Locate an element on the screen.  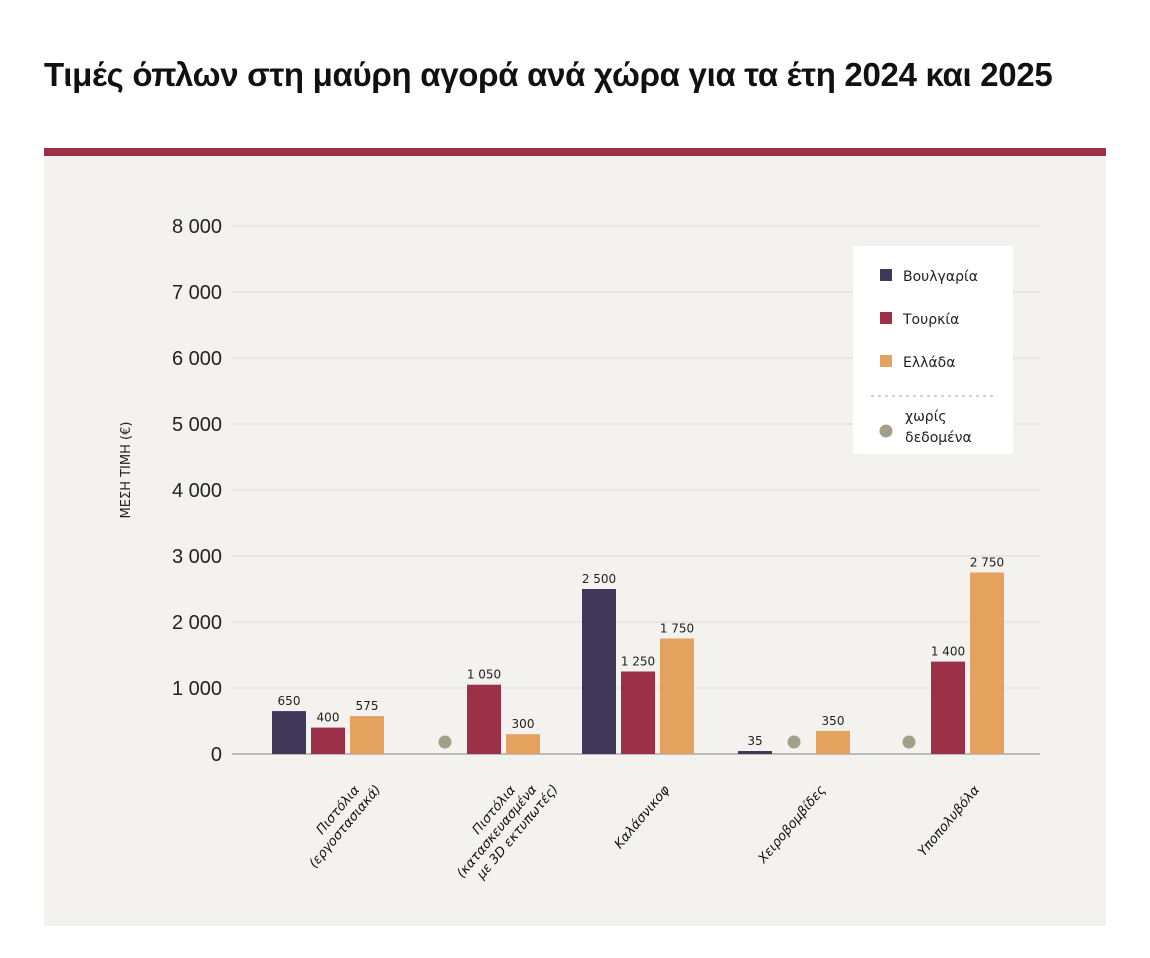
legend-label: Τουρκία is located at coordinates (930, 320).